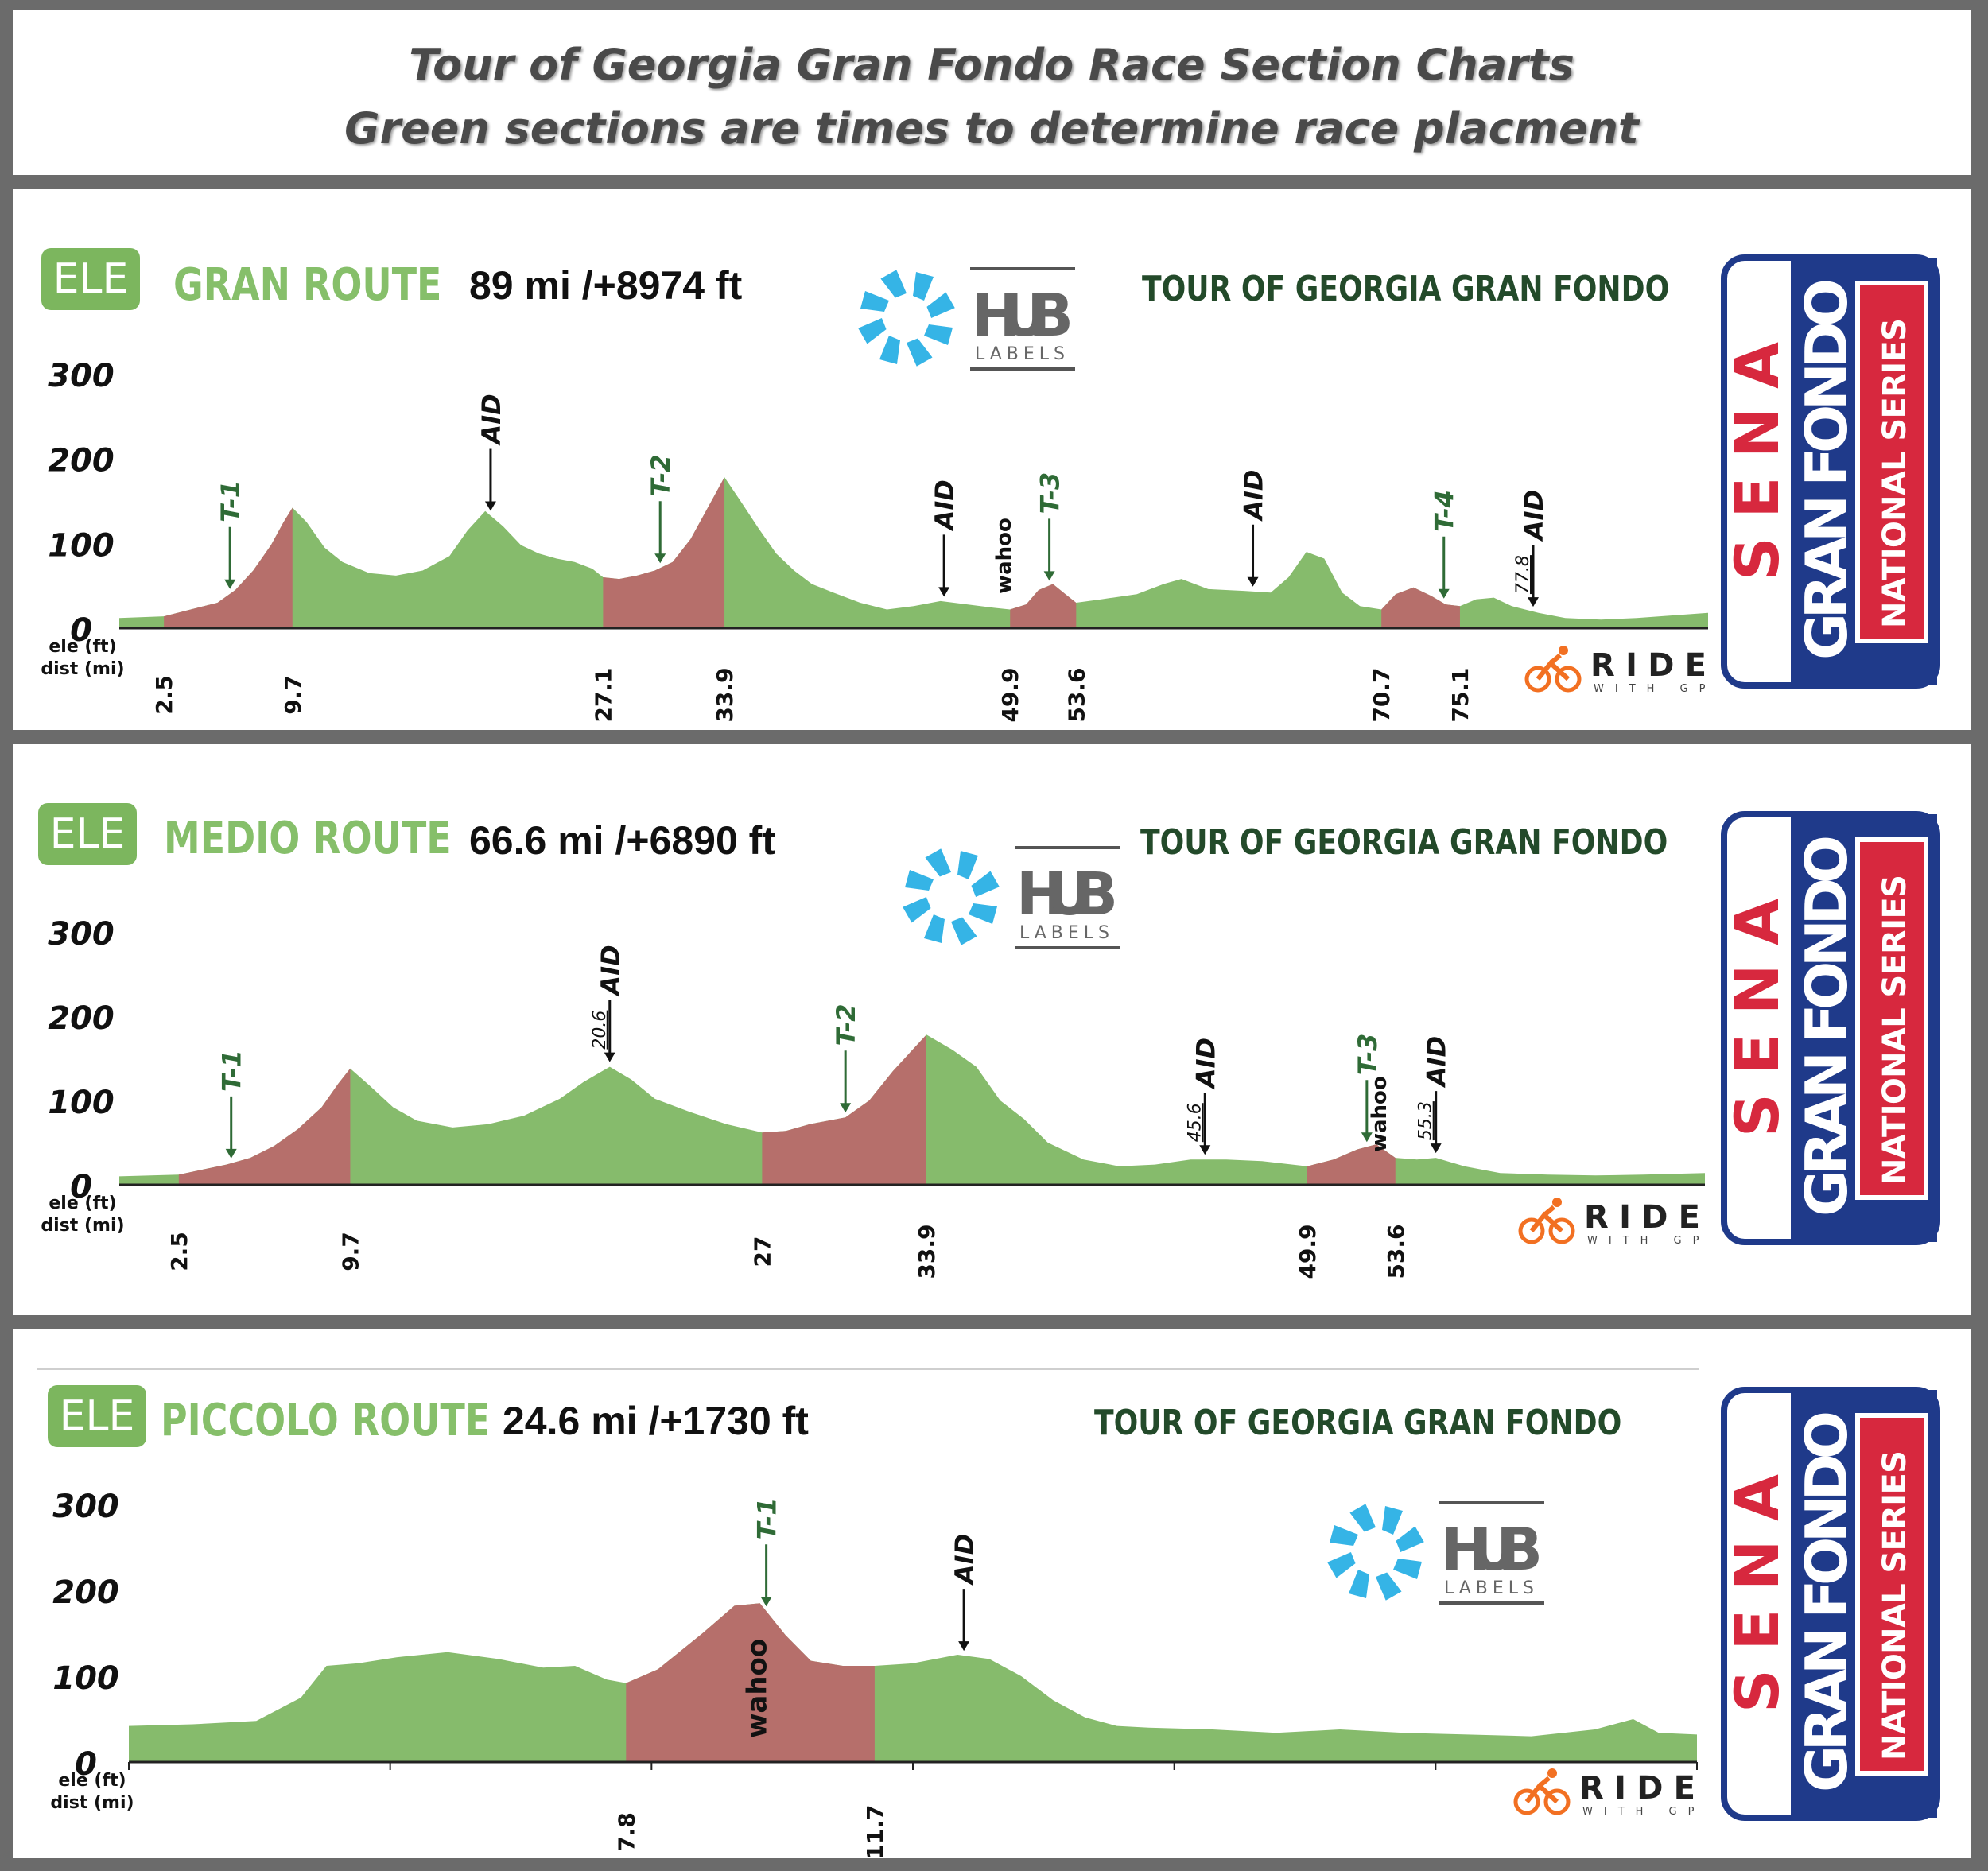 The image size is (1988, 1871). What do you see at coordinates (750, 1831) in the screenshot?
I see `x-axis-ticks: 7.8 11.7` at bounding box center [750, 1831].